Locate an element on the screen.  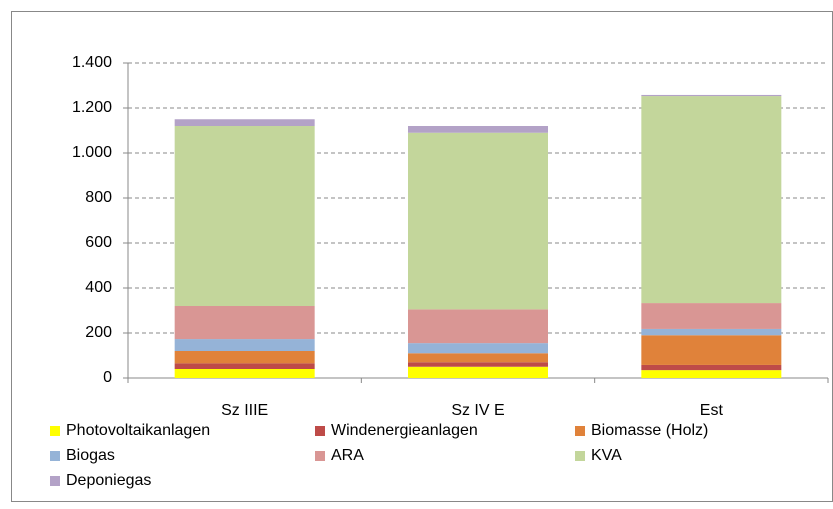
y-tick-label: 1.200 is located at coordinates (92, 107).